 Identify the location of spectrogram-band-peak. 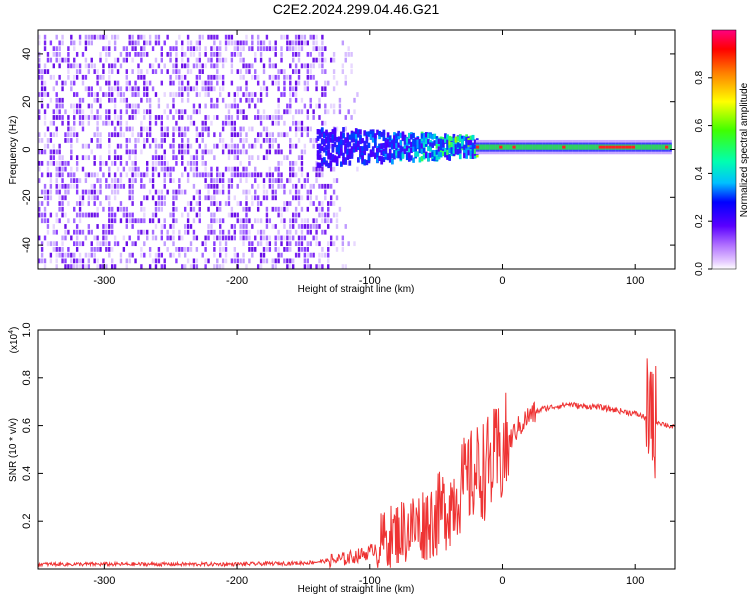
(501, 147).